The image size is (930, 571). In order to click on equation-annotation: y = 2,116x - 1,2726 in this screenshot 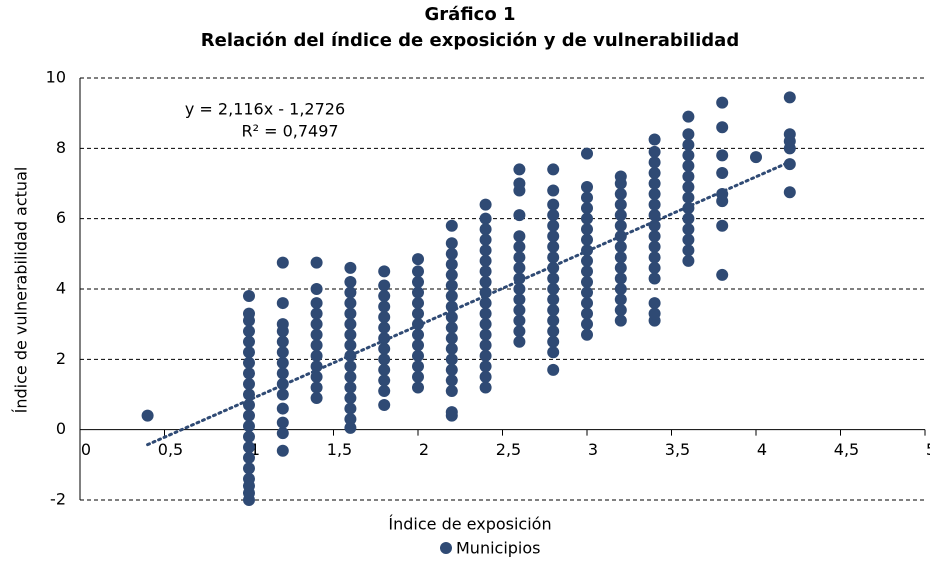, I will do `click(265, 109)`.